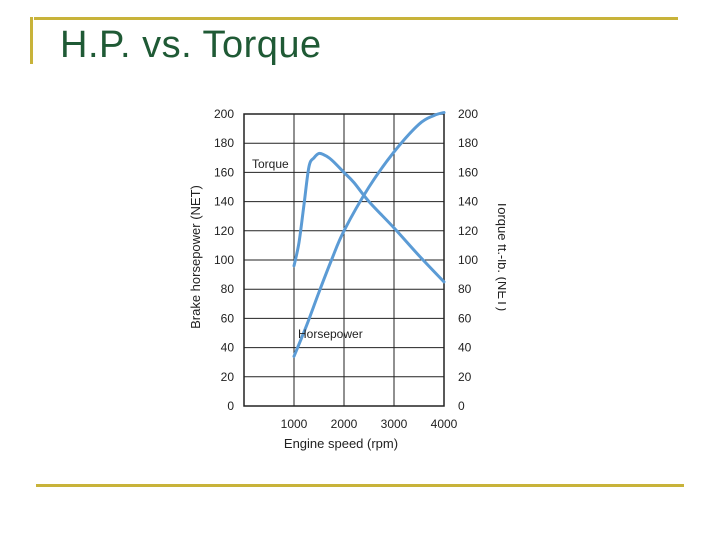 Image resolution: width=720 pixels, height=540 pixels. I want to click on y-tick-right-label: 100, so click(468, 260).